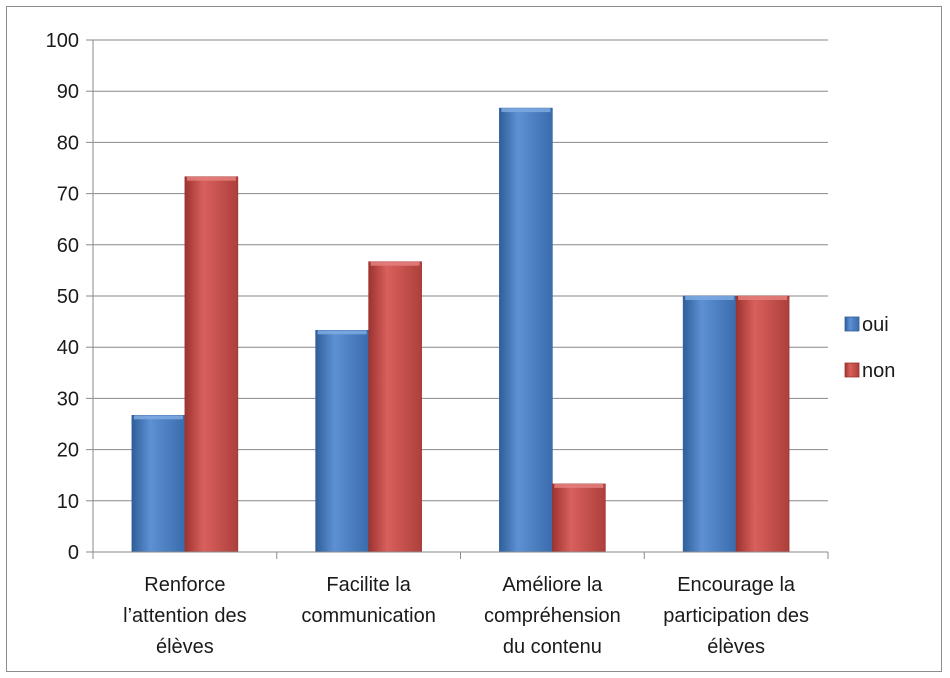 This screenshot has height=678, width=950. Describe the element at coordinates (878, 371) in the screenshot. I see `legend-label-non: non` at that location.